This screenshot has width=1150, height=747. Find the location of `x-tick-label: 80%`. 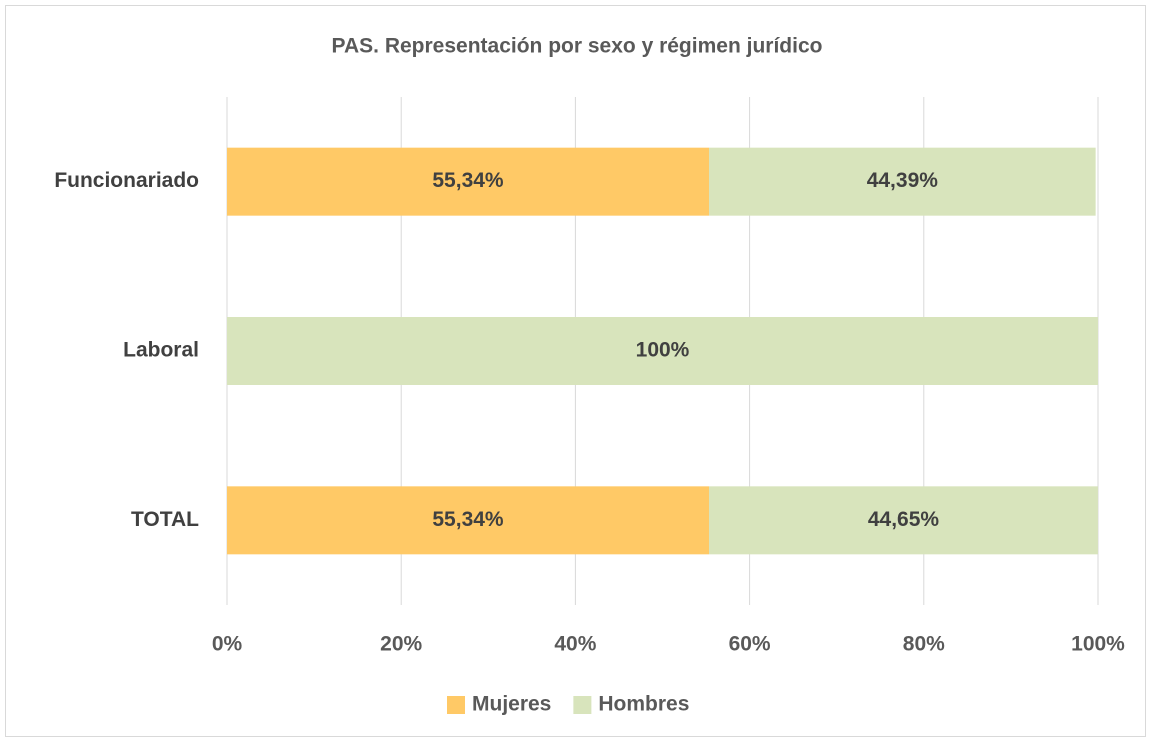

x-tick-label: 80% is located at coordinates (924, 644).